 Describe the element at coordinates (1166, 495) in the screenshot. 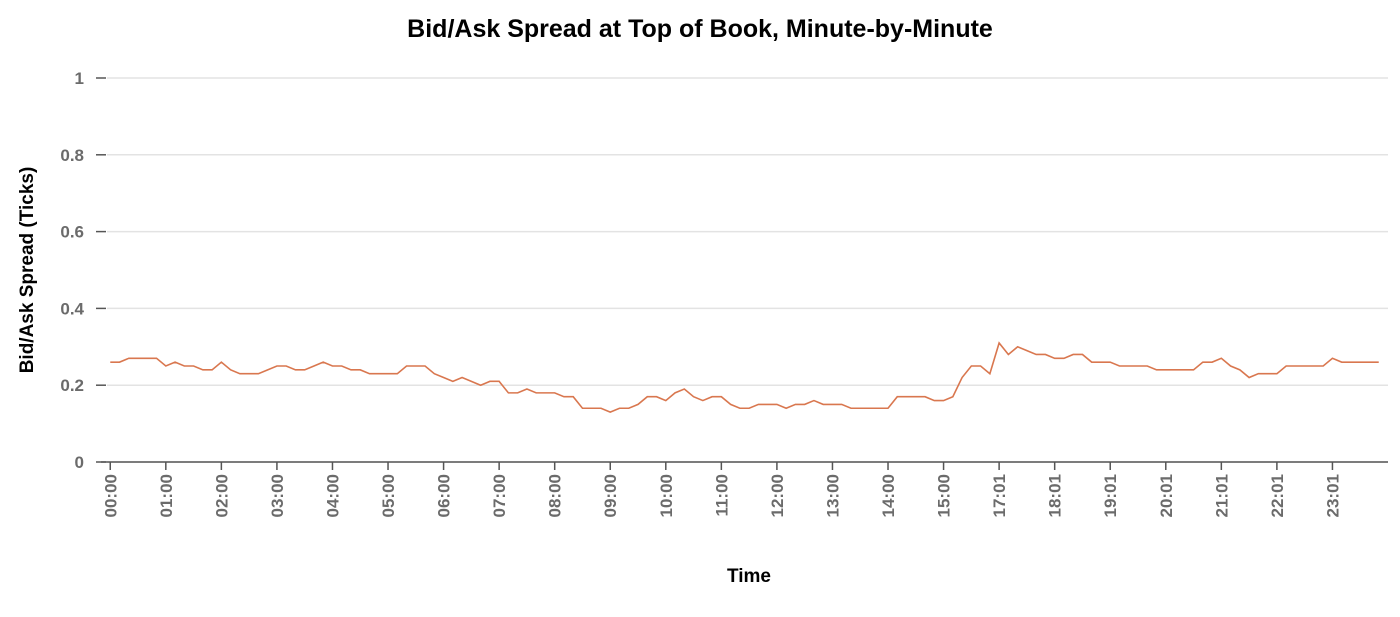

I see `x-tick-label: 20:01` at that location.